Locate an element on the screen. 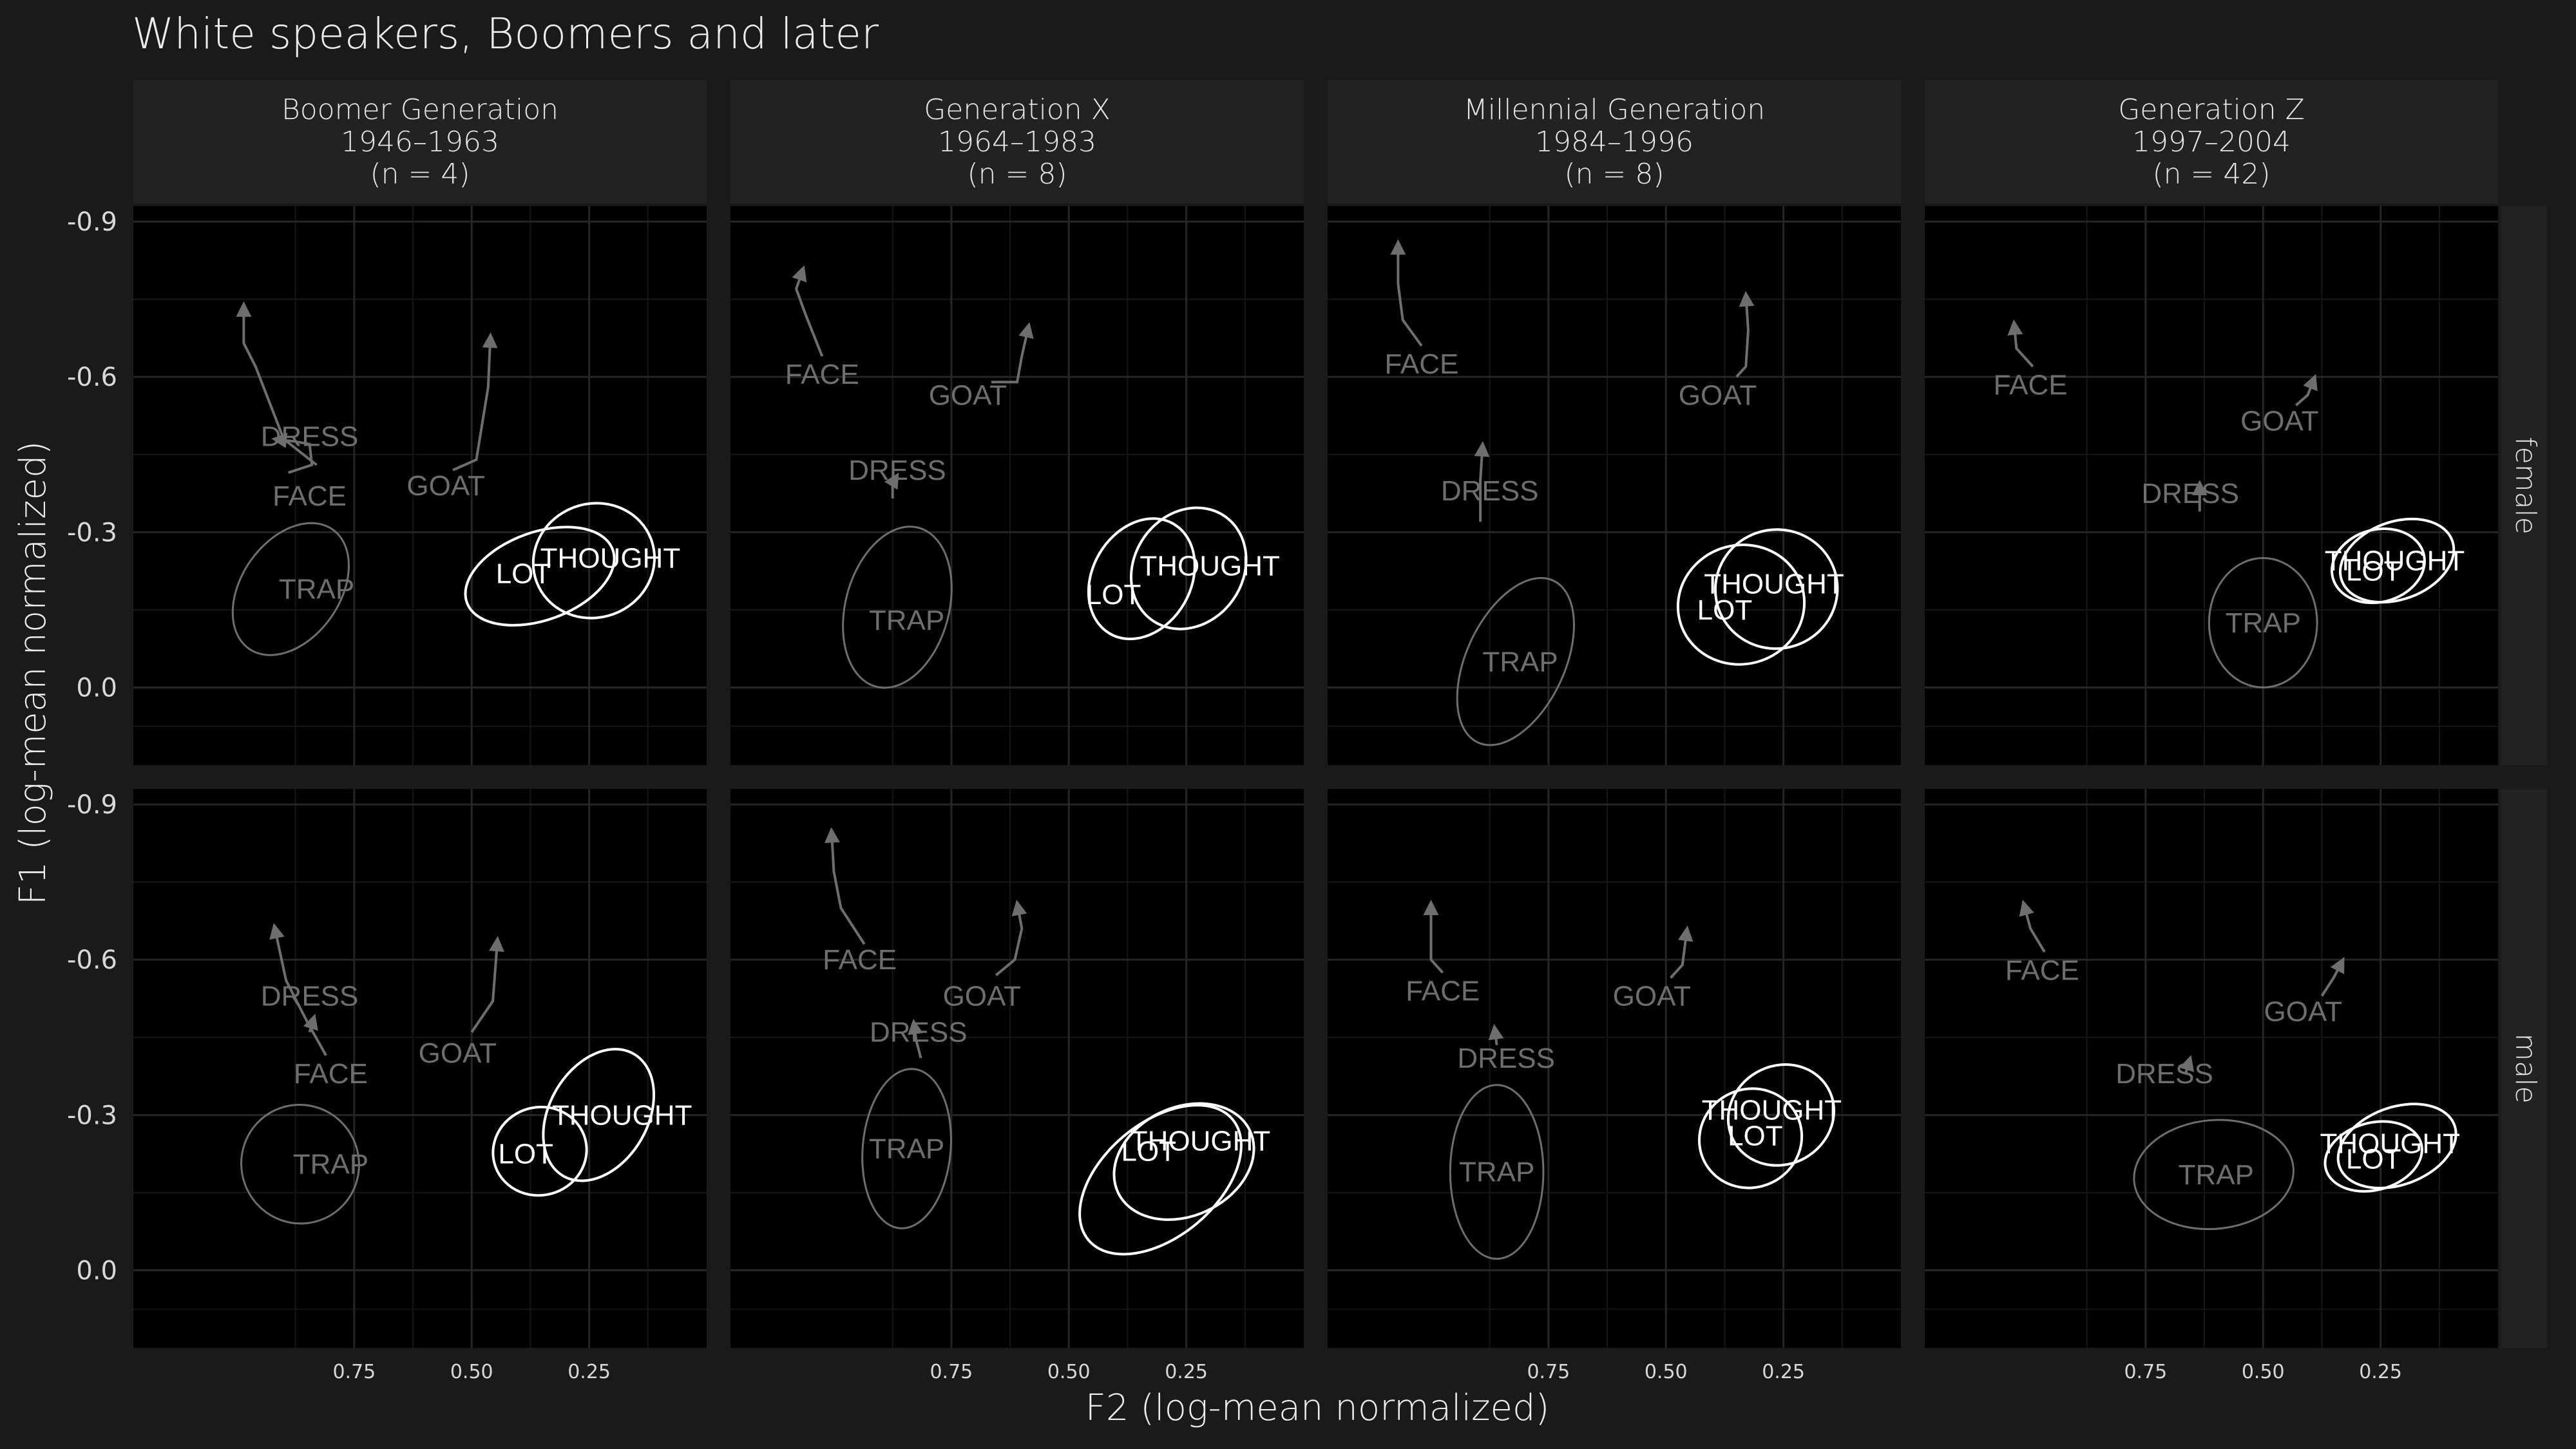 This screenshot has width=2576, height=1449. strip-label: 1964–1983 is located at coordinates (1017, 142).